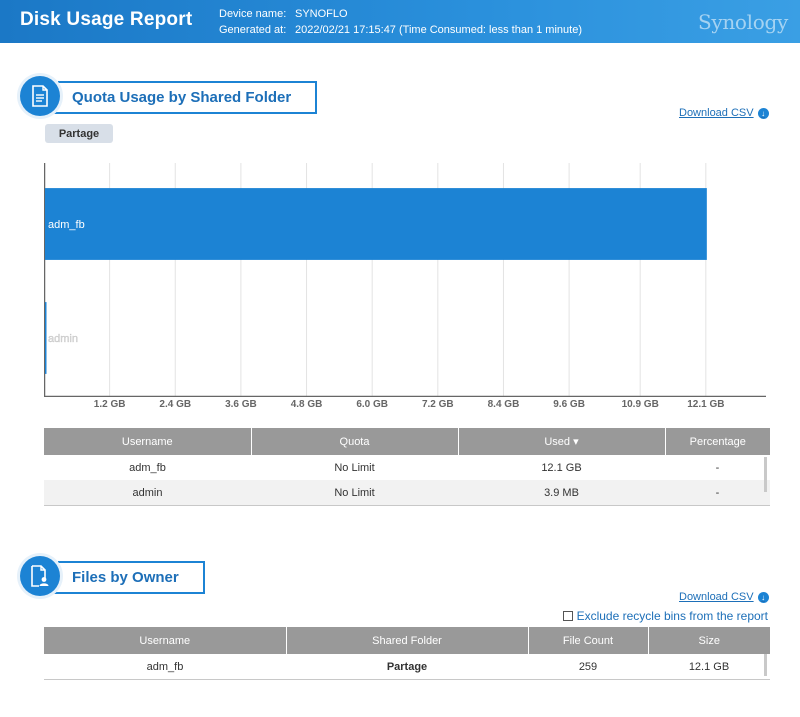  I want to click on owner-section-title-box: Files by Owner, so click(120, 577).